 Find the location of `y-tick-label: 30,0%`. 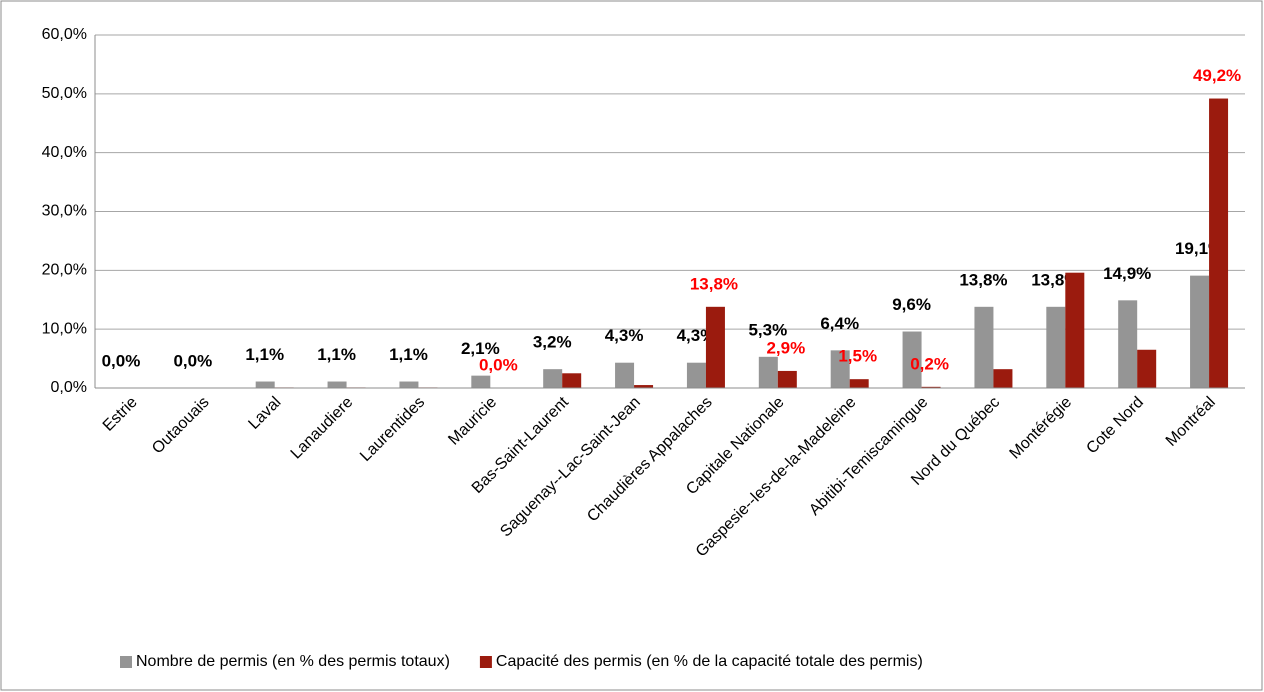

y-tick-label: 30,0% is located at coordinates (64, 211).